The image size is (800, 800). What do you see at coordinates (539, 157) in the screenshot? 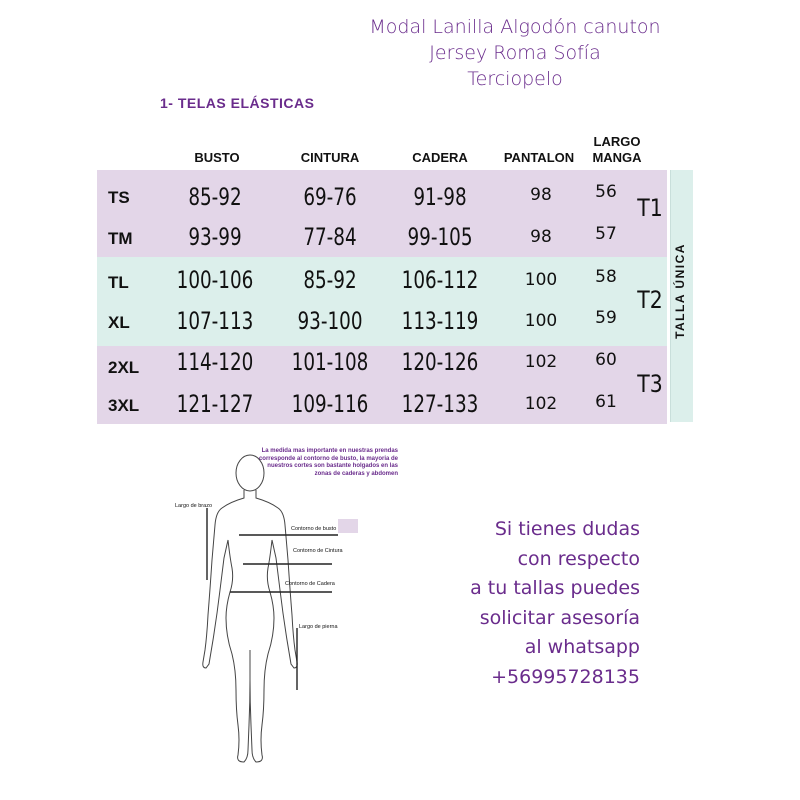
I see `header-pantalon: PANTALON` at bounding box center [539, 157].